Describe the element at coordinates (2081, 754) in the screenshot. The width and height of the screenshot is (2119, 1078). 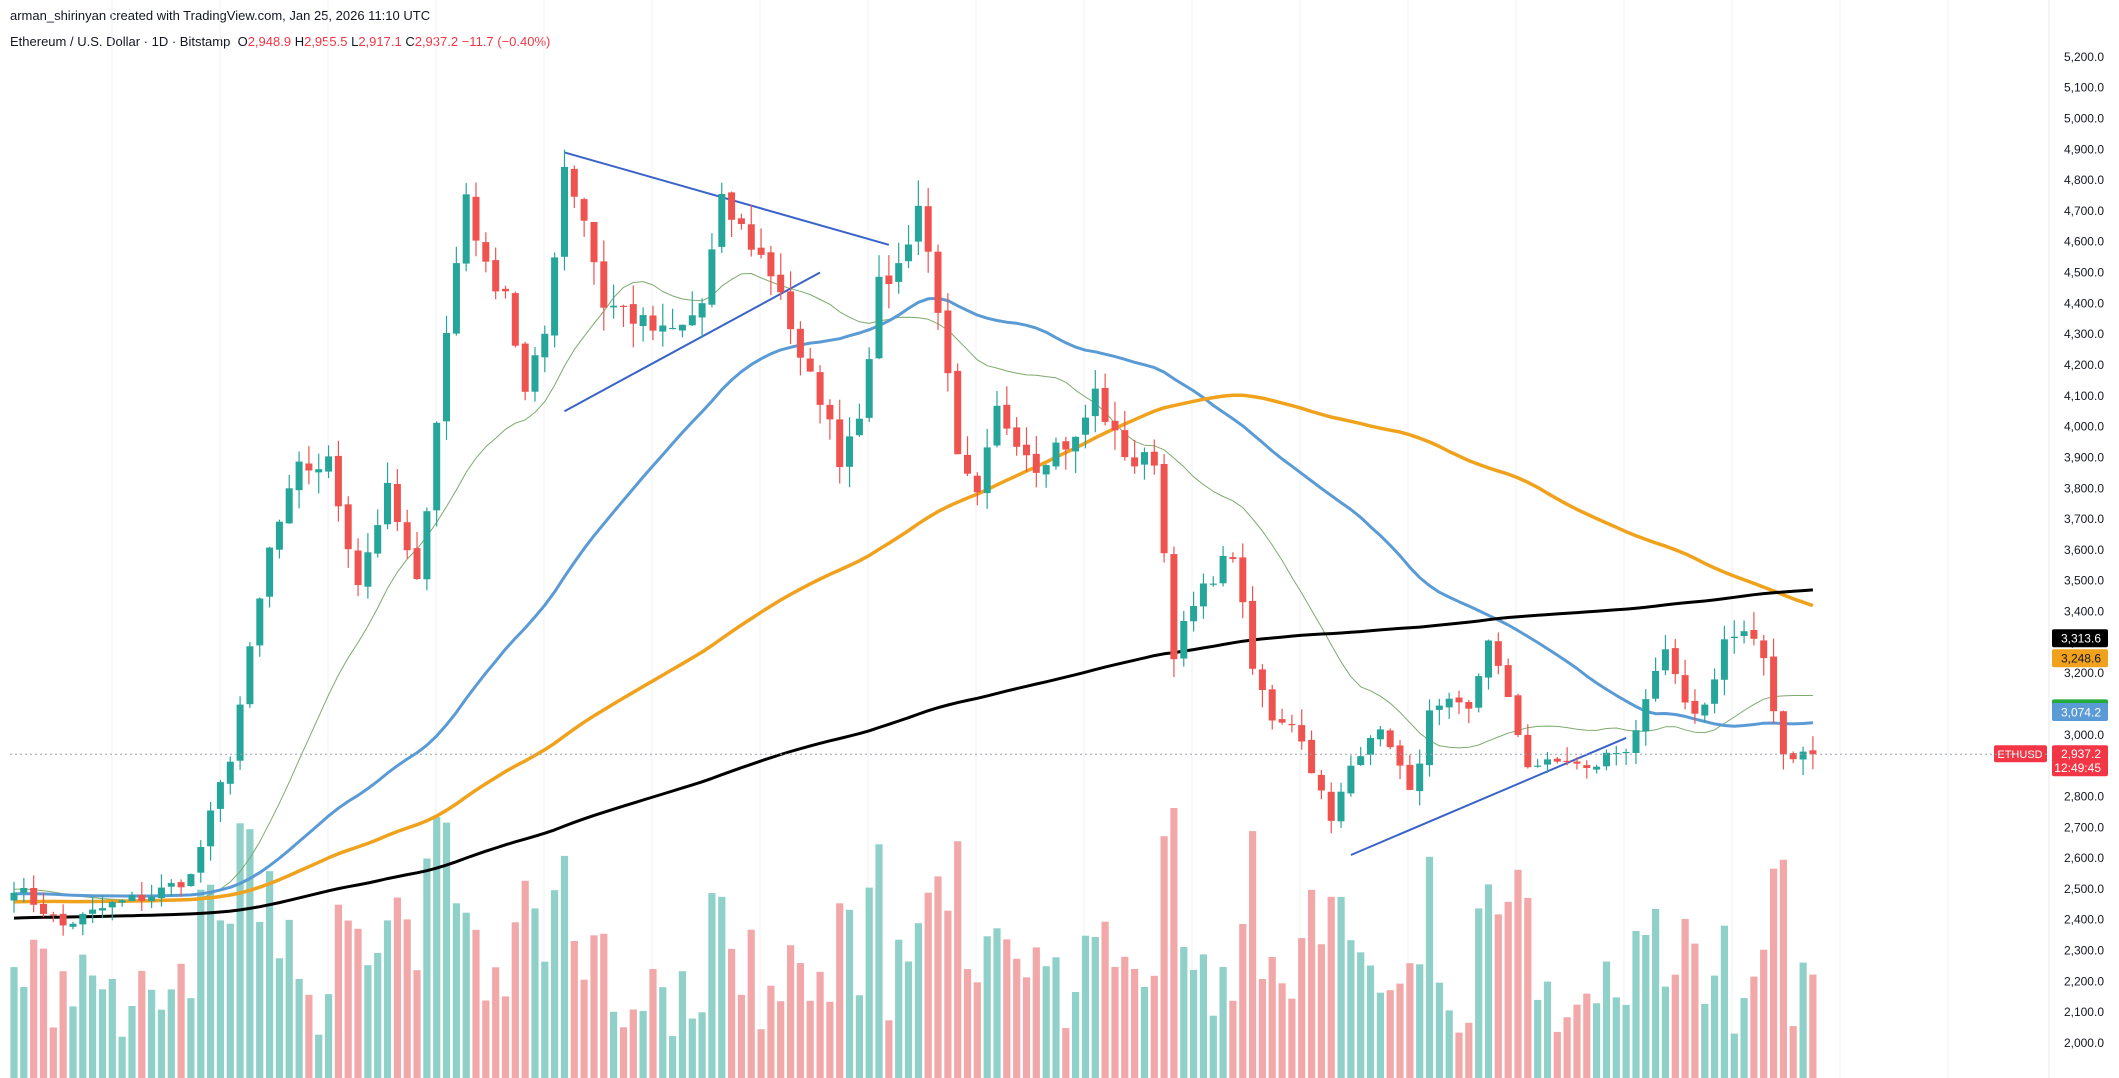
I see `last-price-value: 2,937.2` at that location.